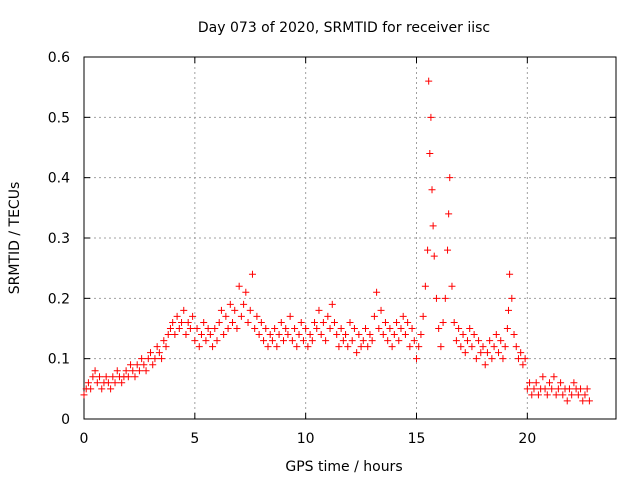 The image size is (640, 480). I want to click on y-axis-label: SRMTID / TECUs, so click(15, 238).